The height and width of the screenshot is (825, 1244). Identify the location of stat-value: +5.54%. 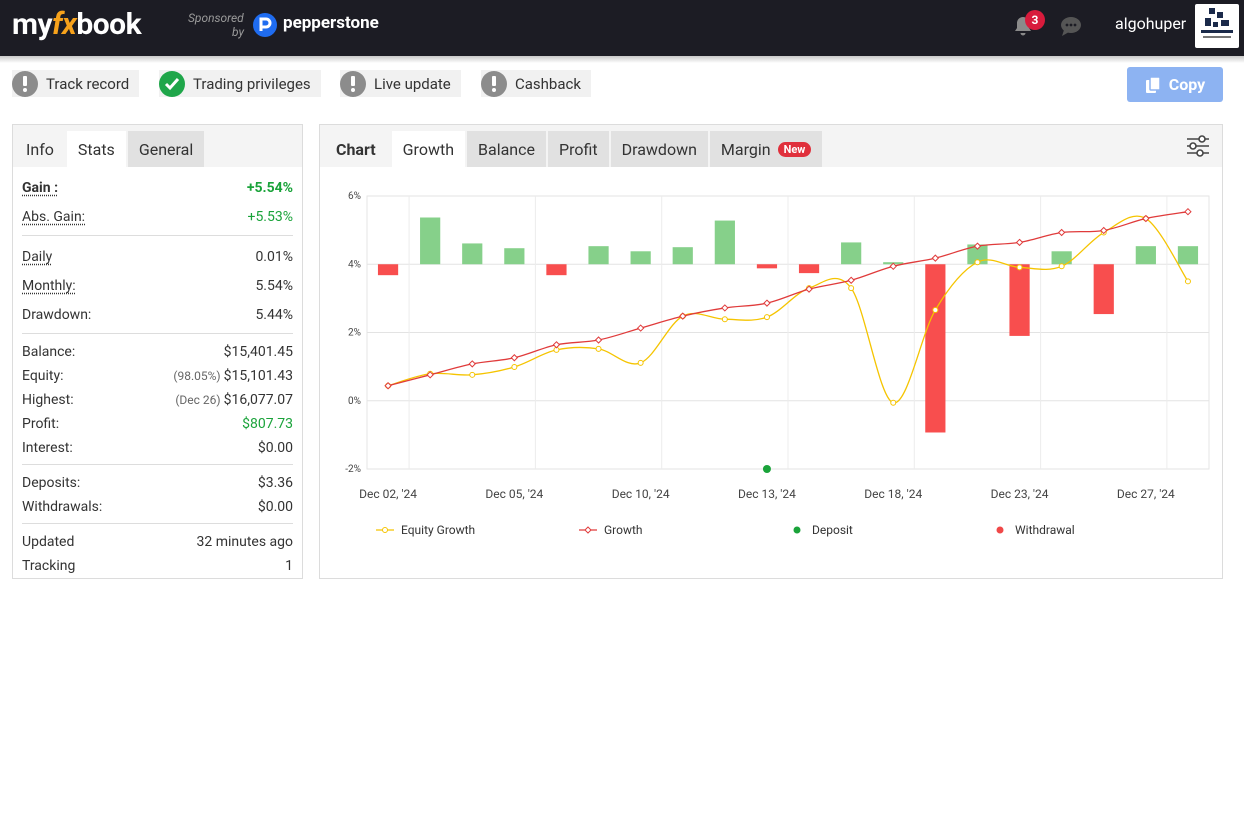
(269, 187).